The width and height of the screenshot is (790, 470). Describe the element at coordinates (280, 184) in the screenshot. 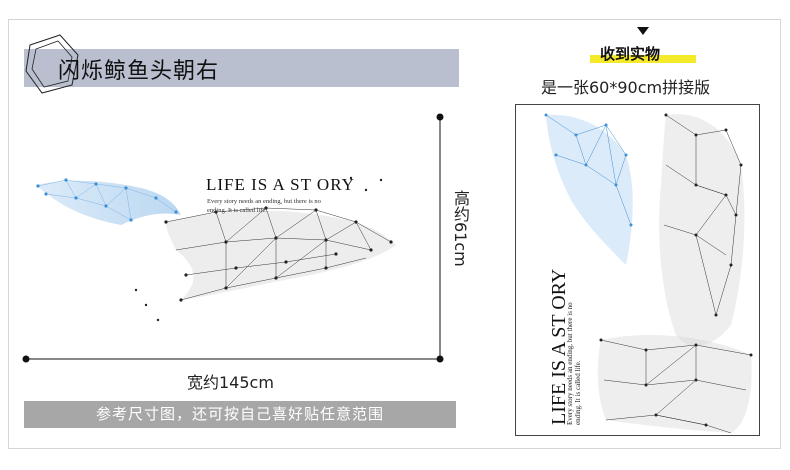

I see `story-title: LIFE IS A ST ORY` at that location.